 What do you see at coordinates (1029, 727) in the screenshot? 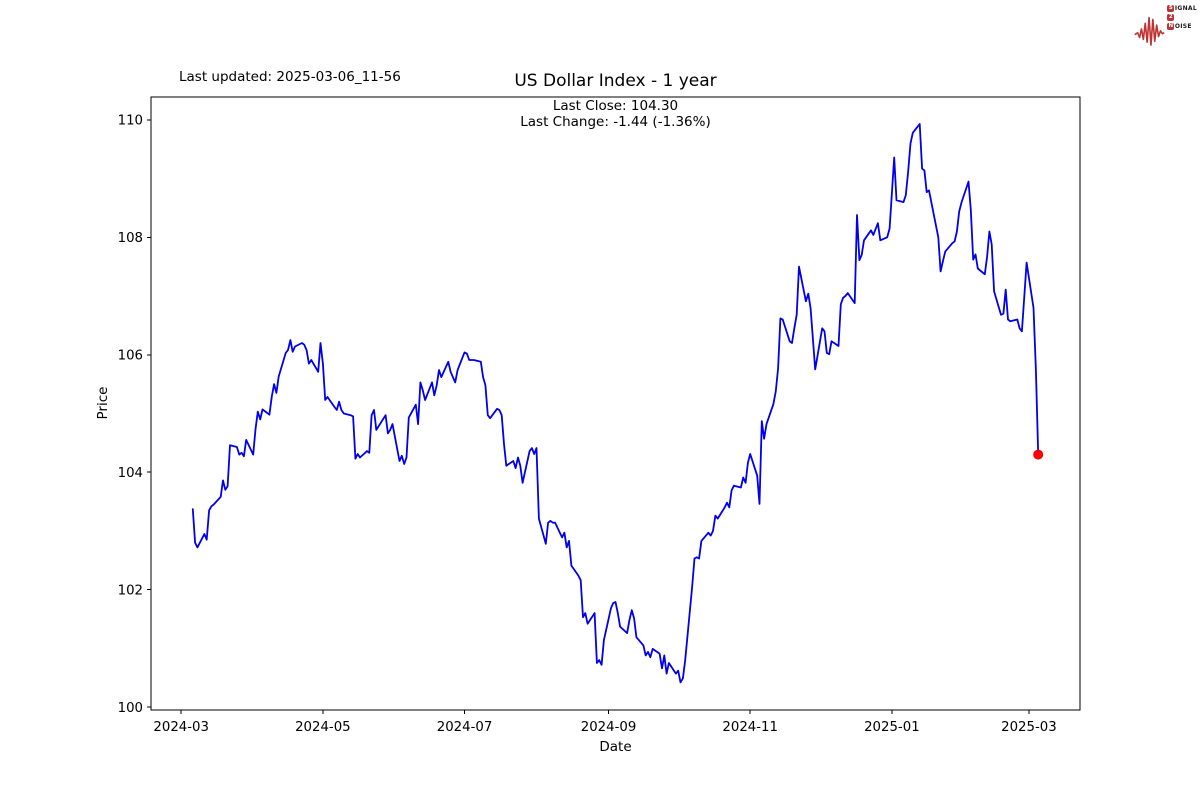
I see `x-tick-label: 2025-03` at bounding box center [1029, 727].